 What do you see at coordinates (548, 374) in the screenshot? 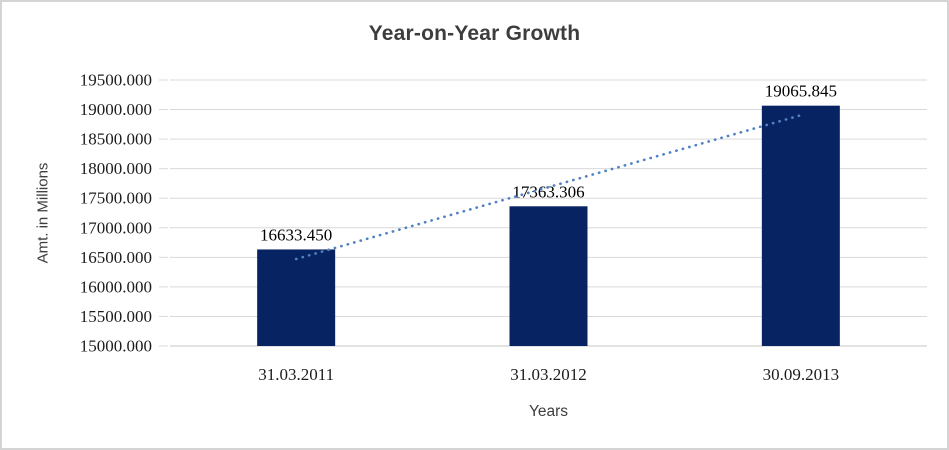
I see `x-axis-label: 31.03.2012` at bounding box center [548, 374].